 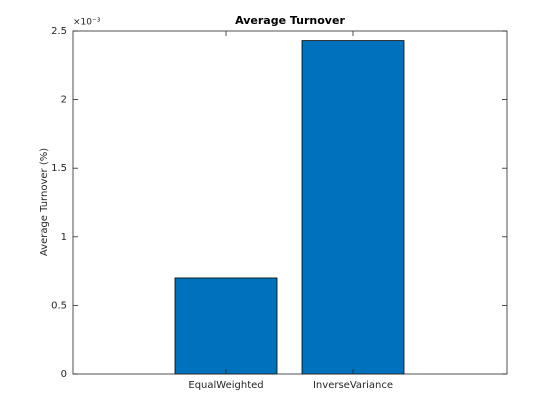 I want to click on y-tick-label: 2, so click(x=64, y=100).